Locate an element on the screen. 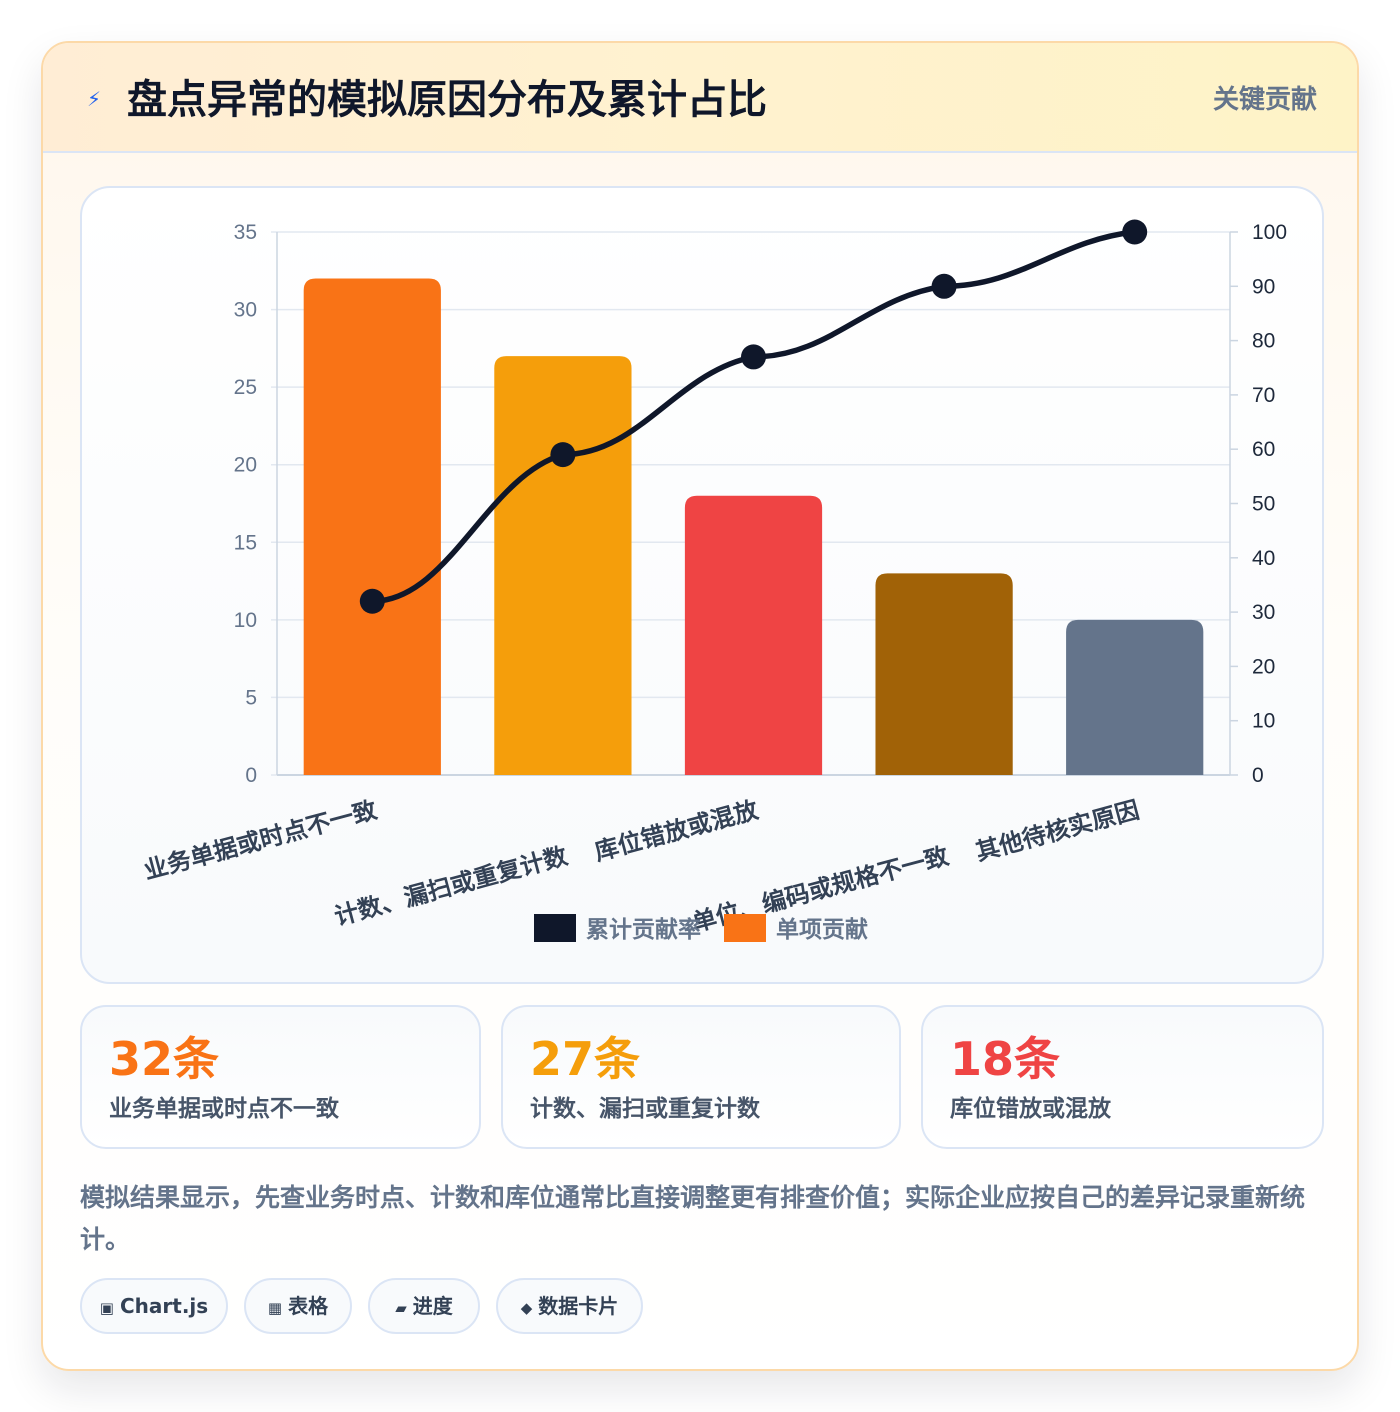 Image resolution: width=1400 pixels, height=1412 pixels. stat-label: 计数、漏扫或重复计数 is located at coordinates (645, 1109).